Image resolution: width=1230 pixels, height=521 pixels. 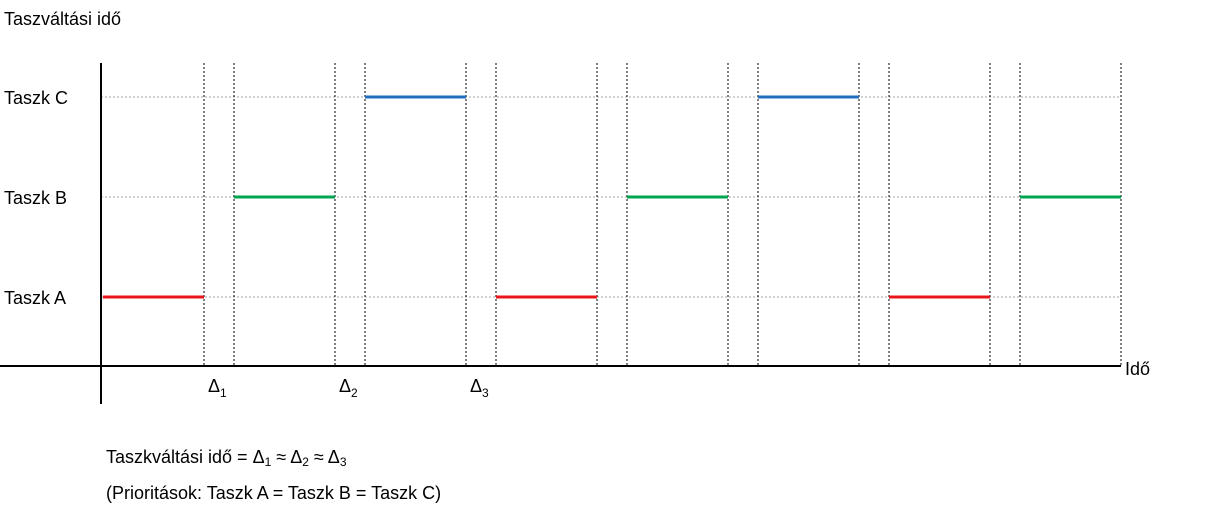 I want to click on formula-lhs: Taszkváltási idő =, so click(x=179, y=457).